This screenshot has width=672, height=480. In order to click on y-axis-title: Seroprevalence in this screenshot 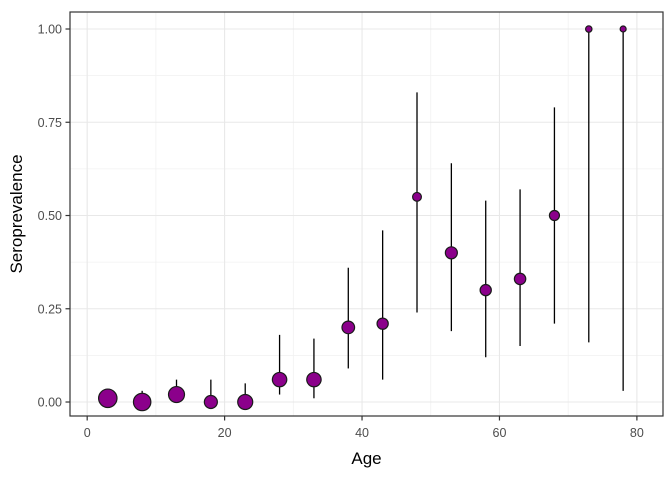, I will do `click(16, 214)`.